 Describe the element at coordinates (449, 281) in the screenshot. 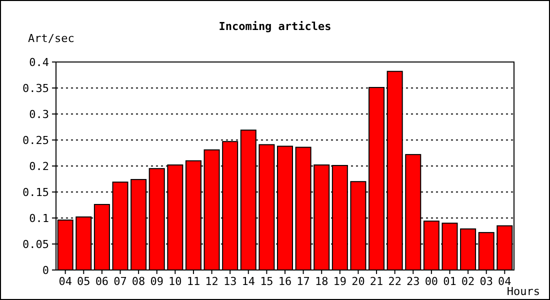

I see `x-tick-label: 01` at that location.